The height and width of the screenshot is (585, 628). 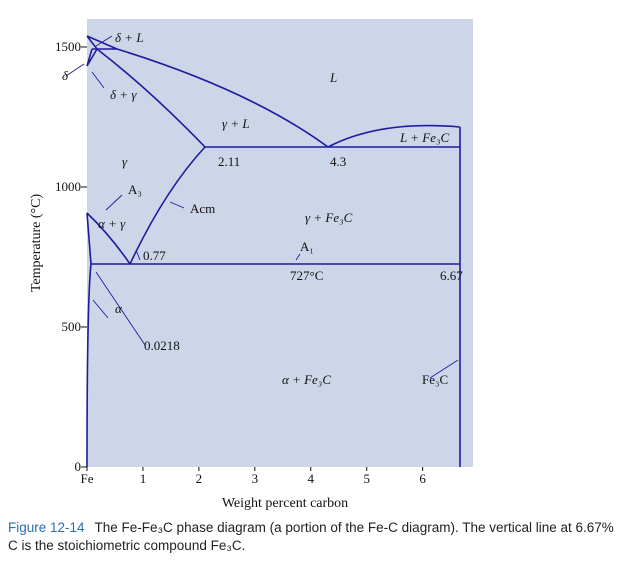 I want to click on region-label: 0.77, so click(x=154, y=255).